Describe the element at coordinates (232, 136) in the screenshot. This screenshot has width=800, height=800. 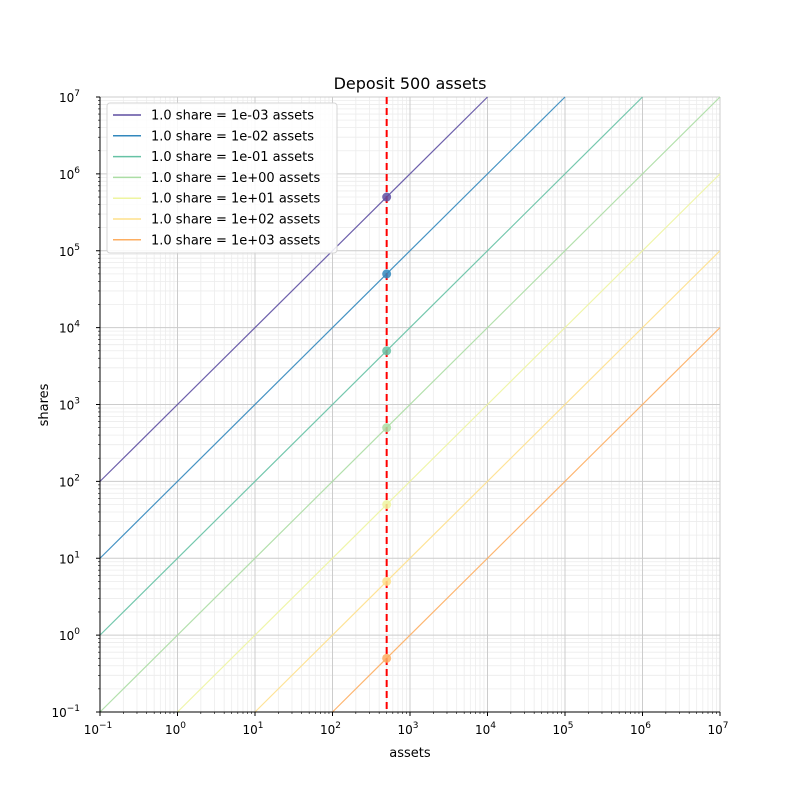
I see `legend-label: 1.0 share = 1e-02 assets` at that location.